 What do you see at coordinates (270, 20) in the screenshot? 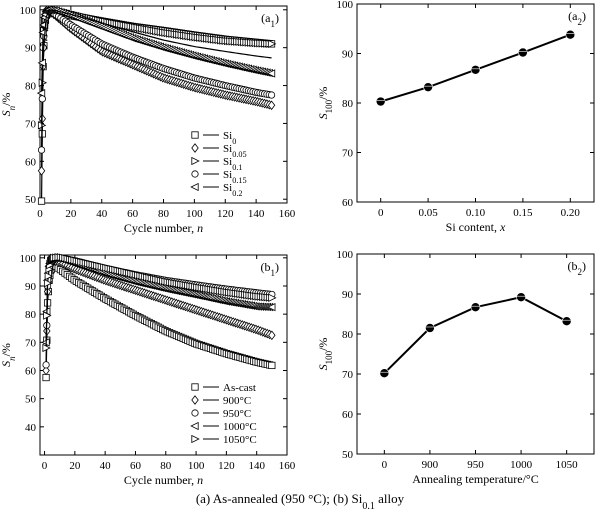
I see `panel-label: (a1)` at bounding box center [270, 20].